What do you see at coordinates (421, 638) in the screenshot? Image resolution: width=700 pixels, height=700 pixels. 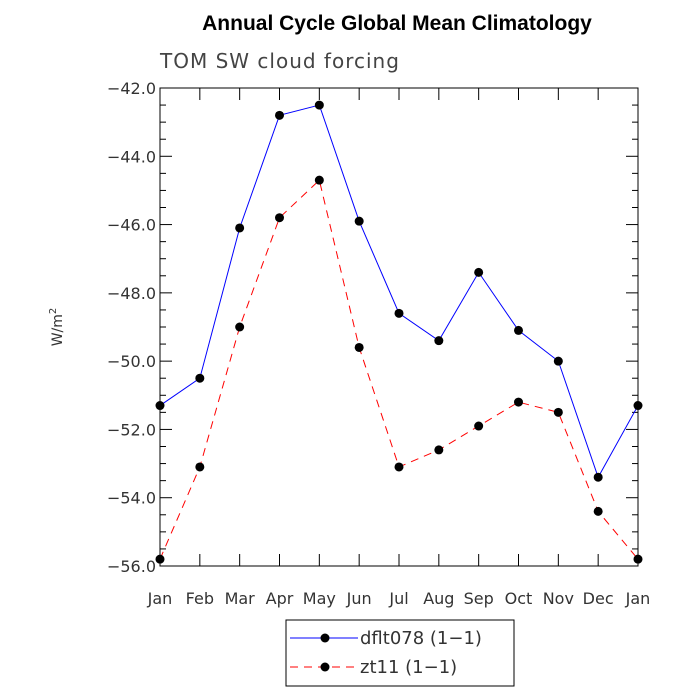 I see `legend-label-dflt078: dflt078 (1−1)` at bounding box center [421, 638].